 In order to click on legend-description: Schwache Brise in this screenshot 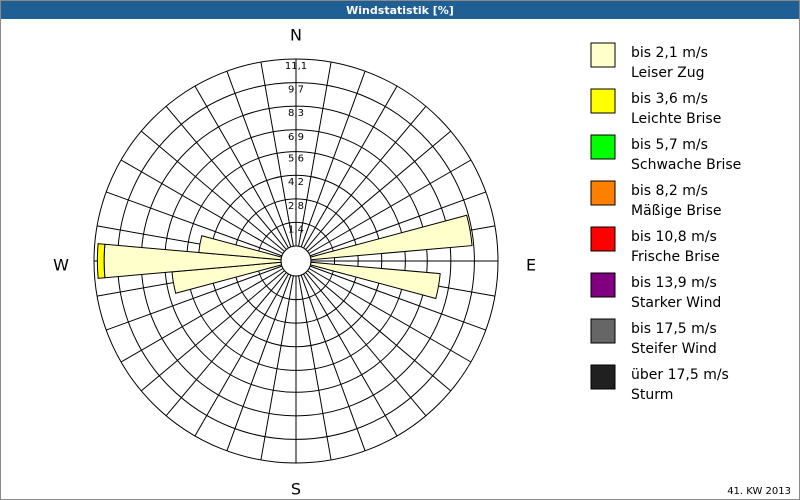, I will do `click(686, 165)`.